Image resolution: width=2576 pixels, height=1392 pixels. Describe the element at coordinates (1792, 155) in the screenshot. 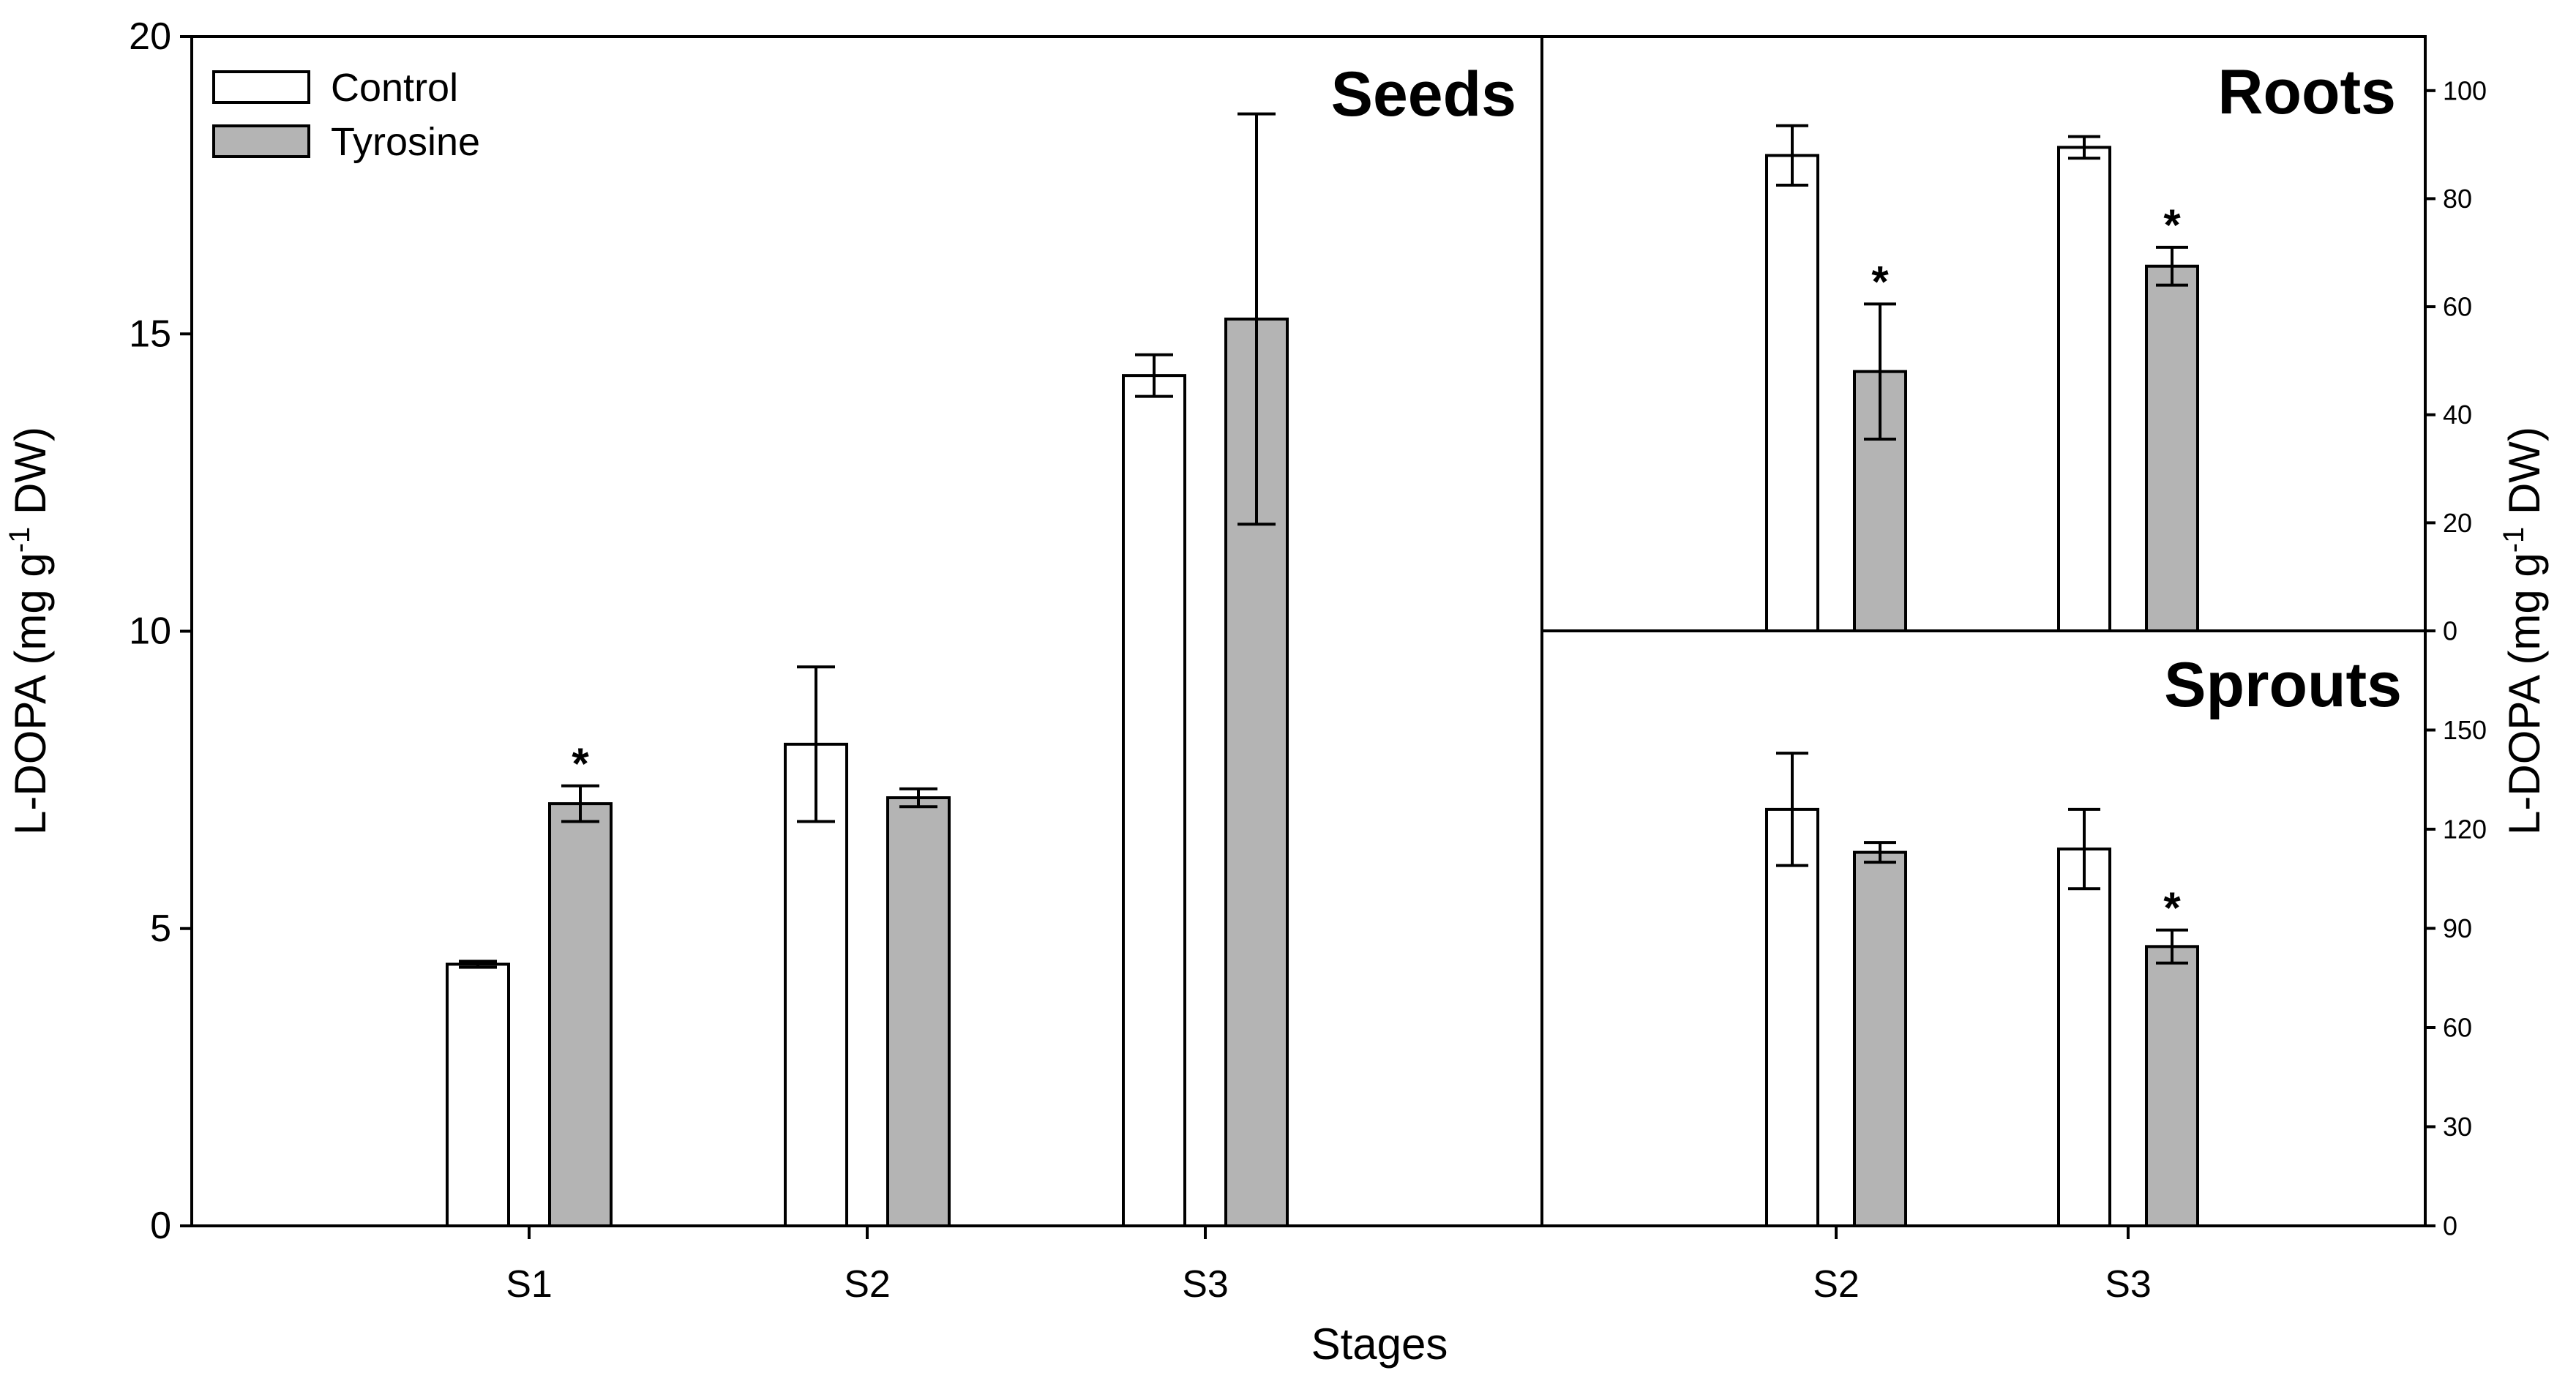

I see `roots-error-bar-s2-control` at that location.